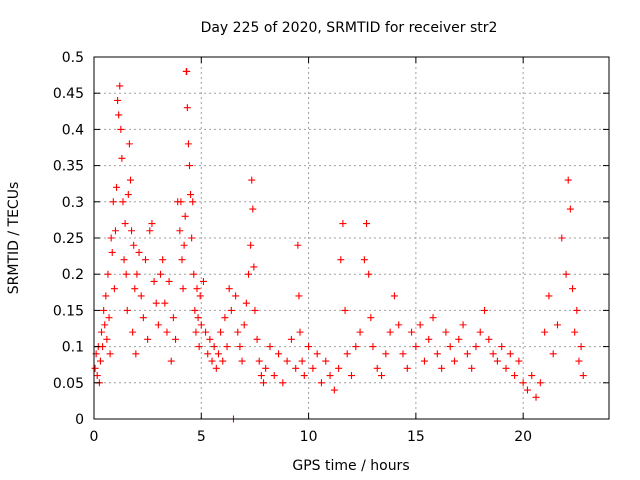 This screenshot has width=640, height=480. What do you see at coordinates (68, 311) in the screenshot?
I see `y-tick-label: 0.15` at bounding box center [68, 311].